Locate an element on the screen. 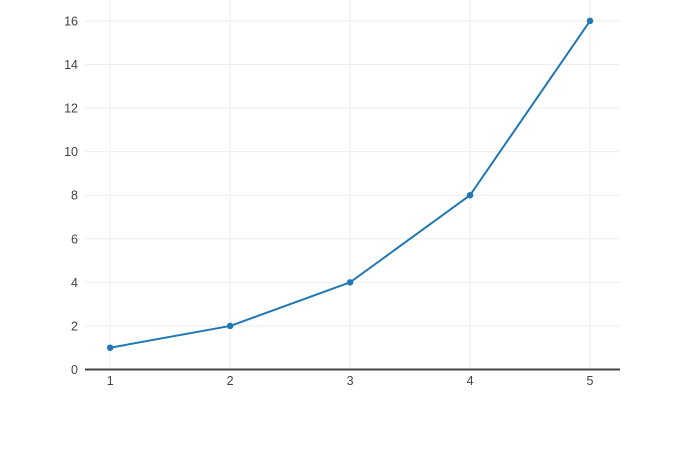 The width and height of the screenshot is (700, 450). y-tick-label: 0 is located at coordinates (74, 370).